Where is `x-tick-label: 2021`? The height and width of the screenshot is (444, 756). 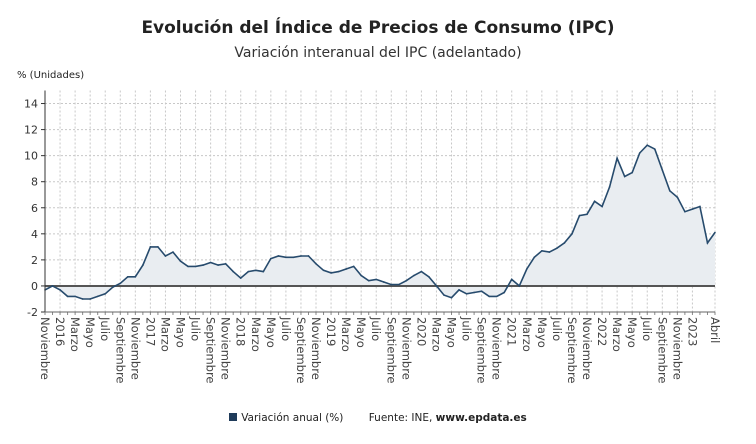
x-tick-label: 2021 is located at coordinates (512, 331).